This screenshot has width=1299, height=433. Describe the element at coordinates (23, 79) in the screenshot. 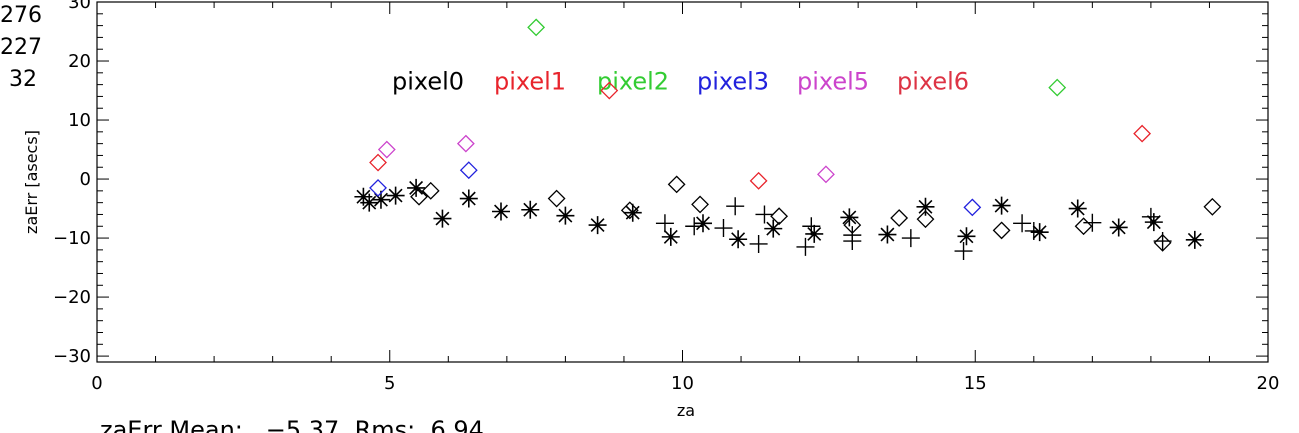

I see `left-number-3: 32` at that location.